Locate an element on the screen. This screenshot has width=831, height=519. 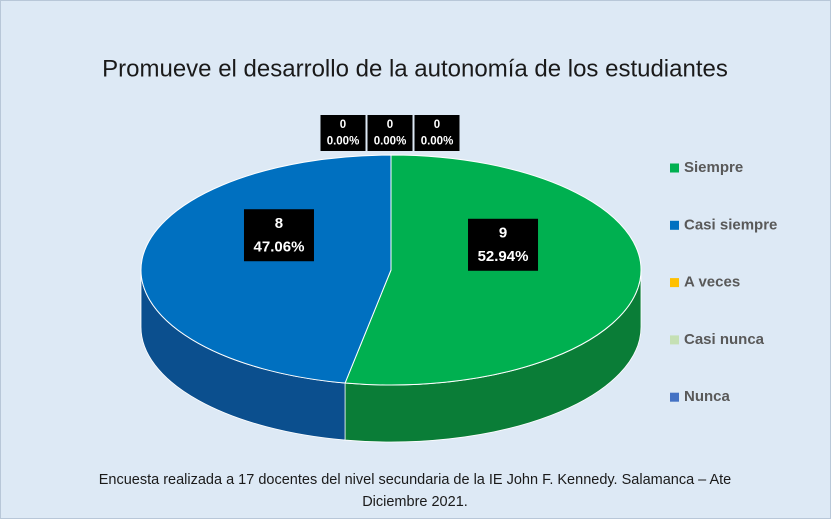
legend-label: Siempre is located at coordinates (713, 167).